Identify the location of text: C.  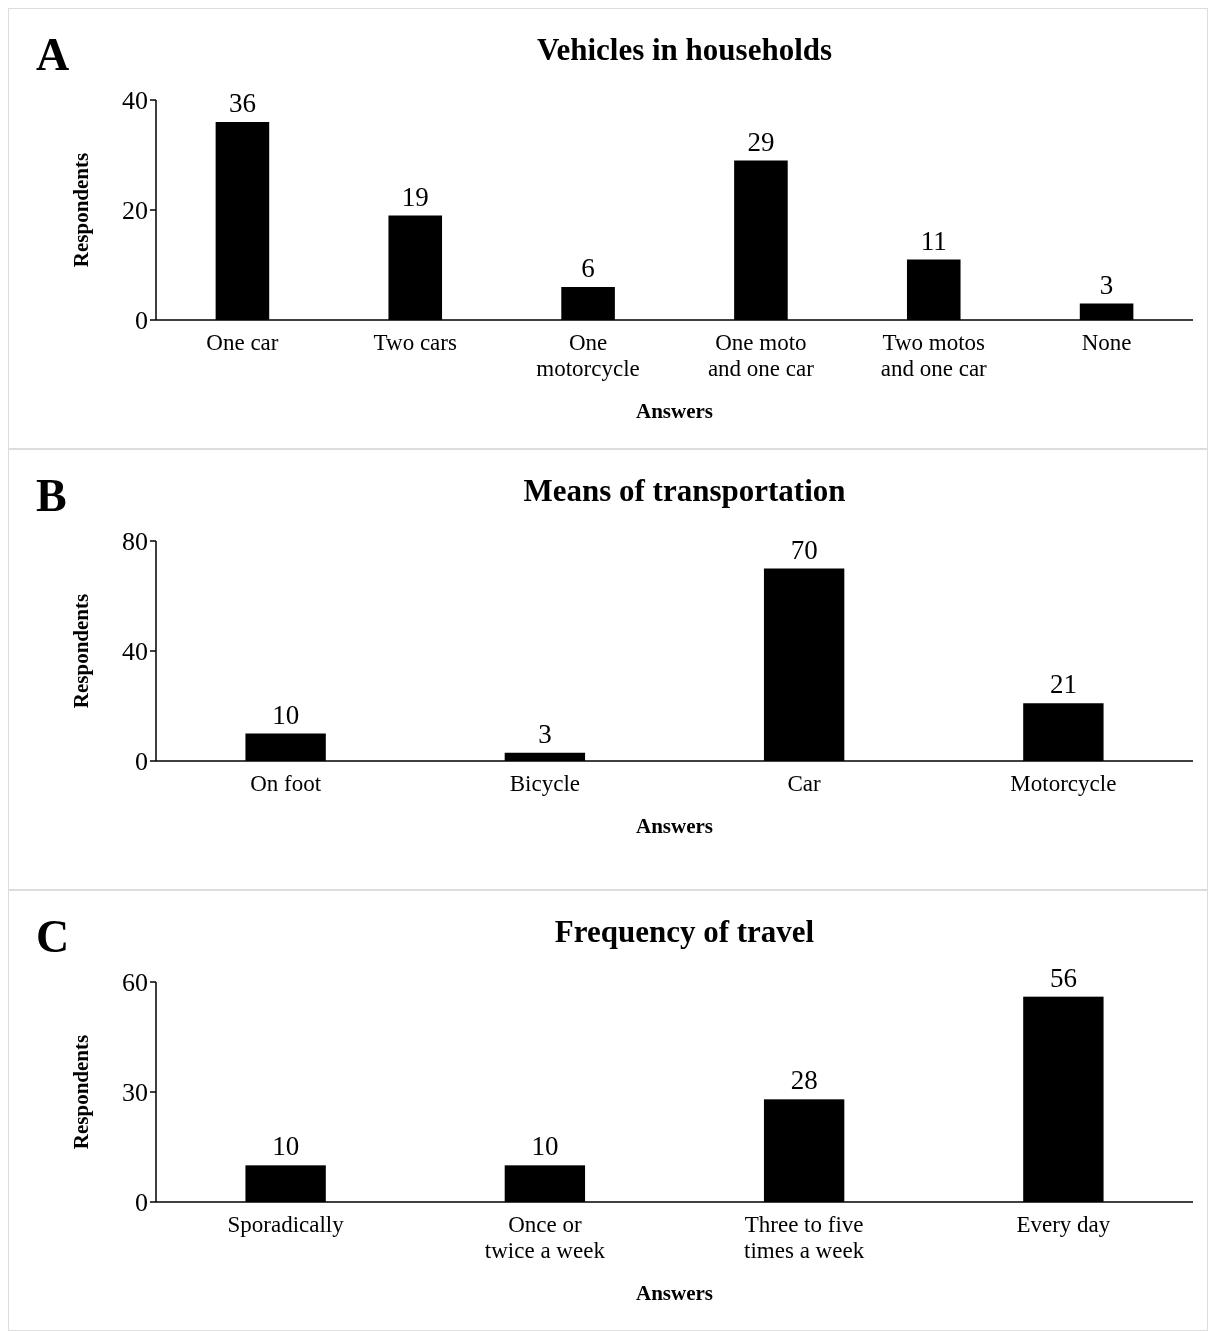
(53, 936).